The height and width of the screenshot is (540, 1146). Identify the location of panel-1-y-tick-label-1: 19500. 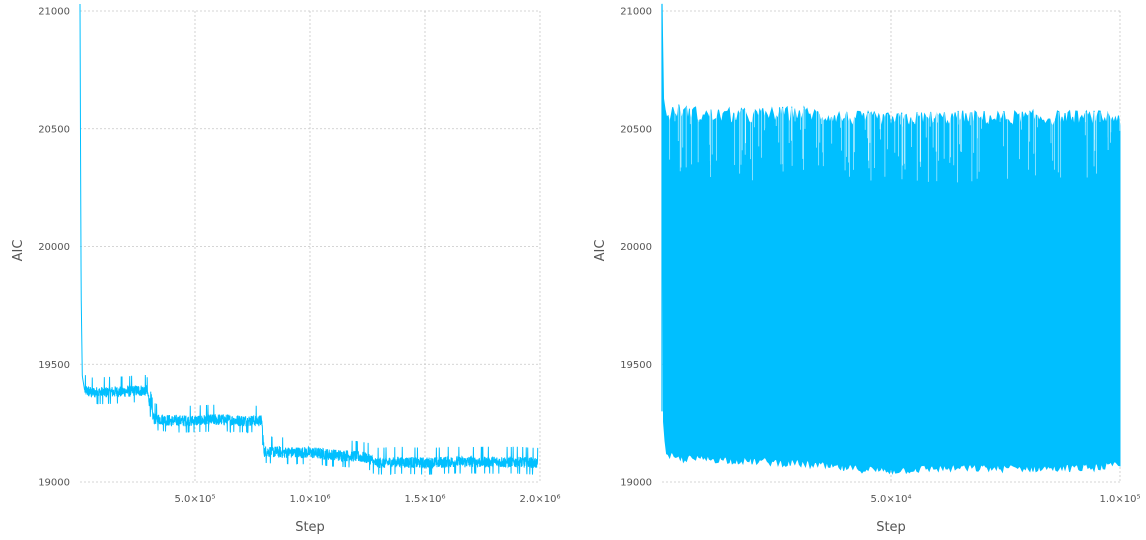
(54, 365).